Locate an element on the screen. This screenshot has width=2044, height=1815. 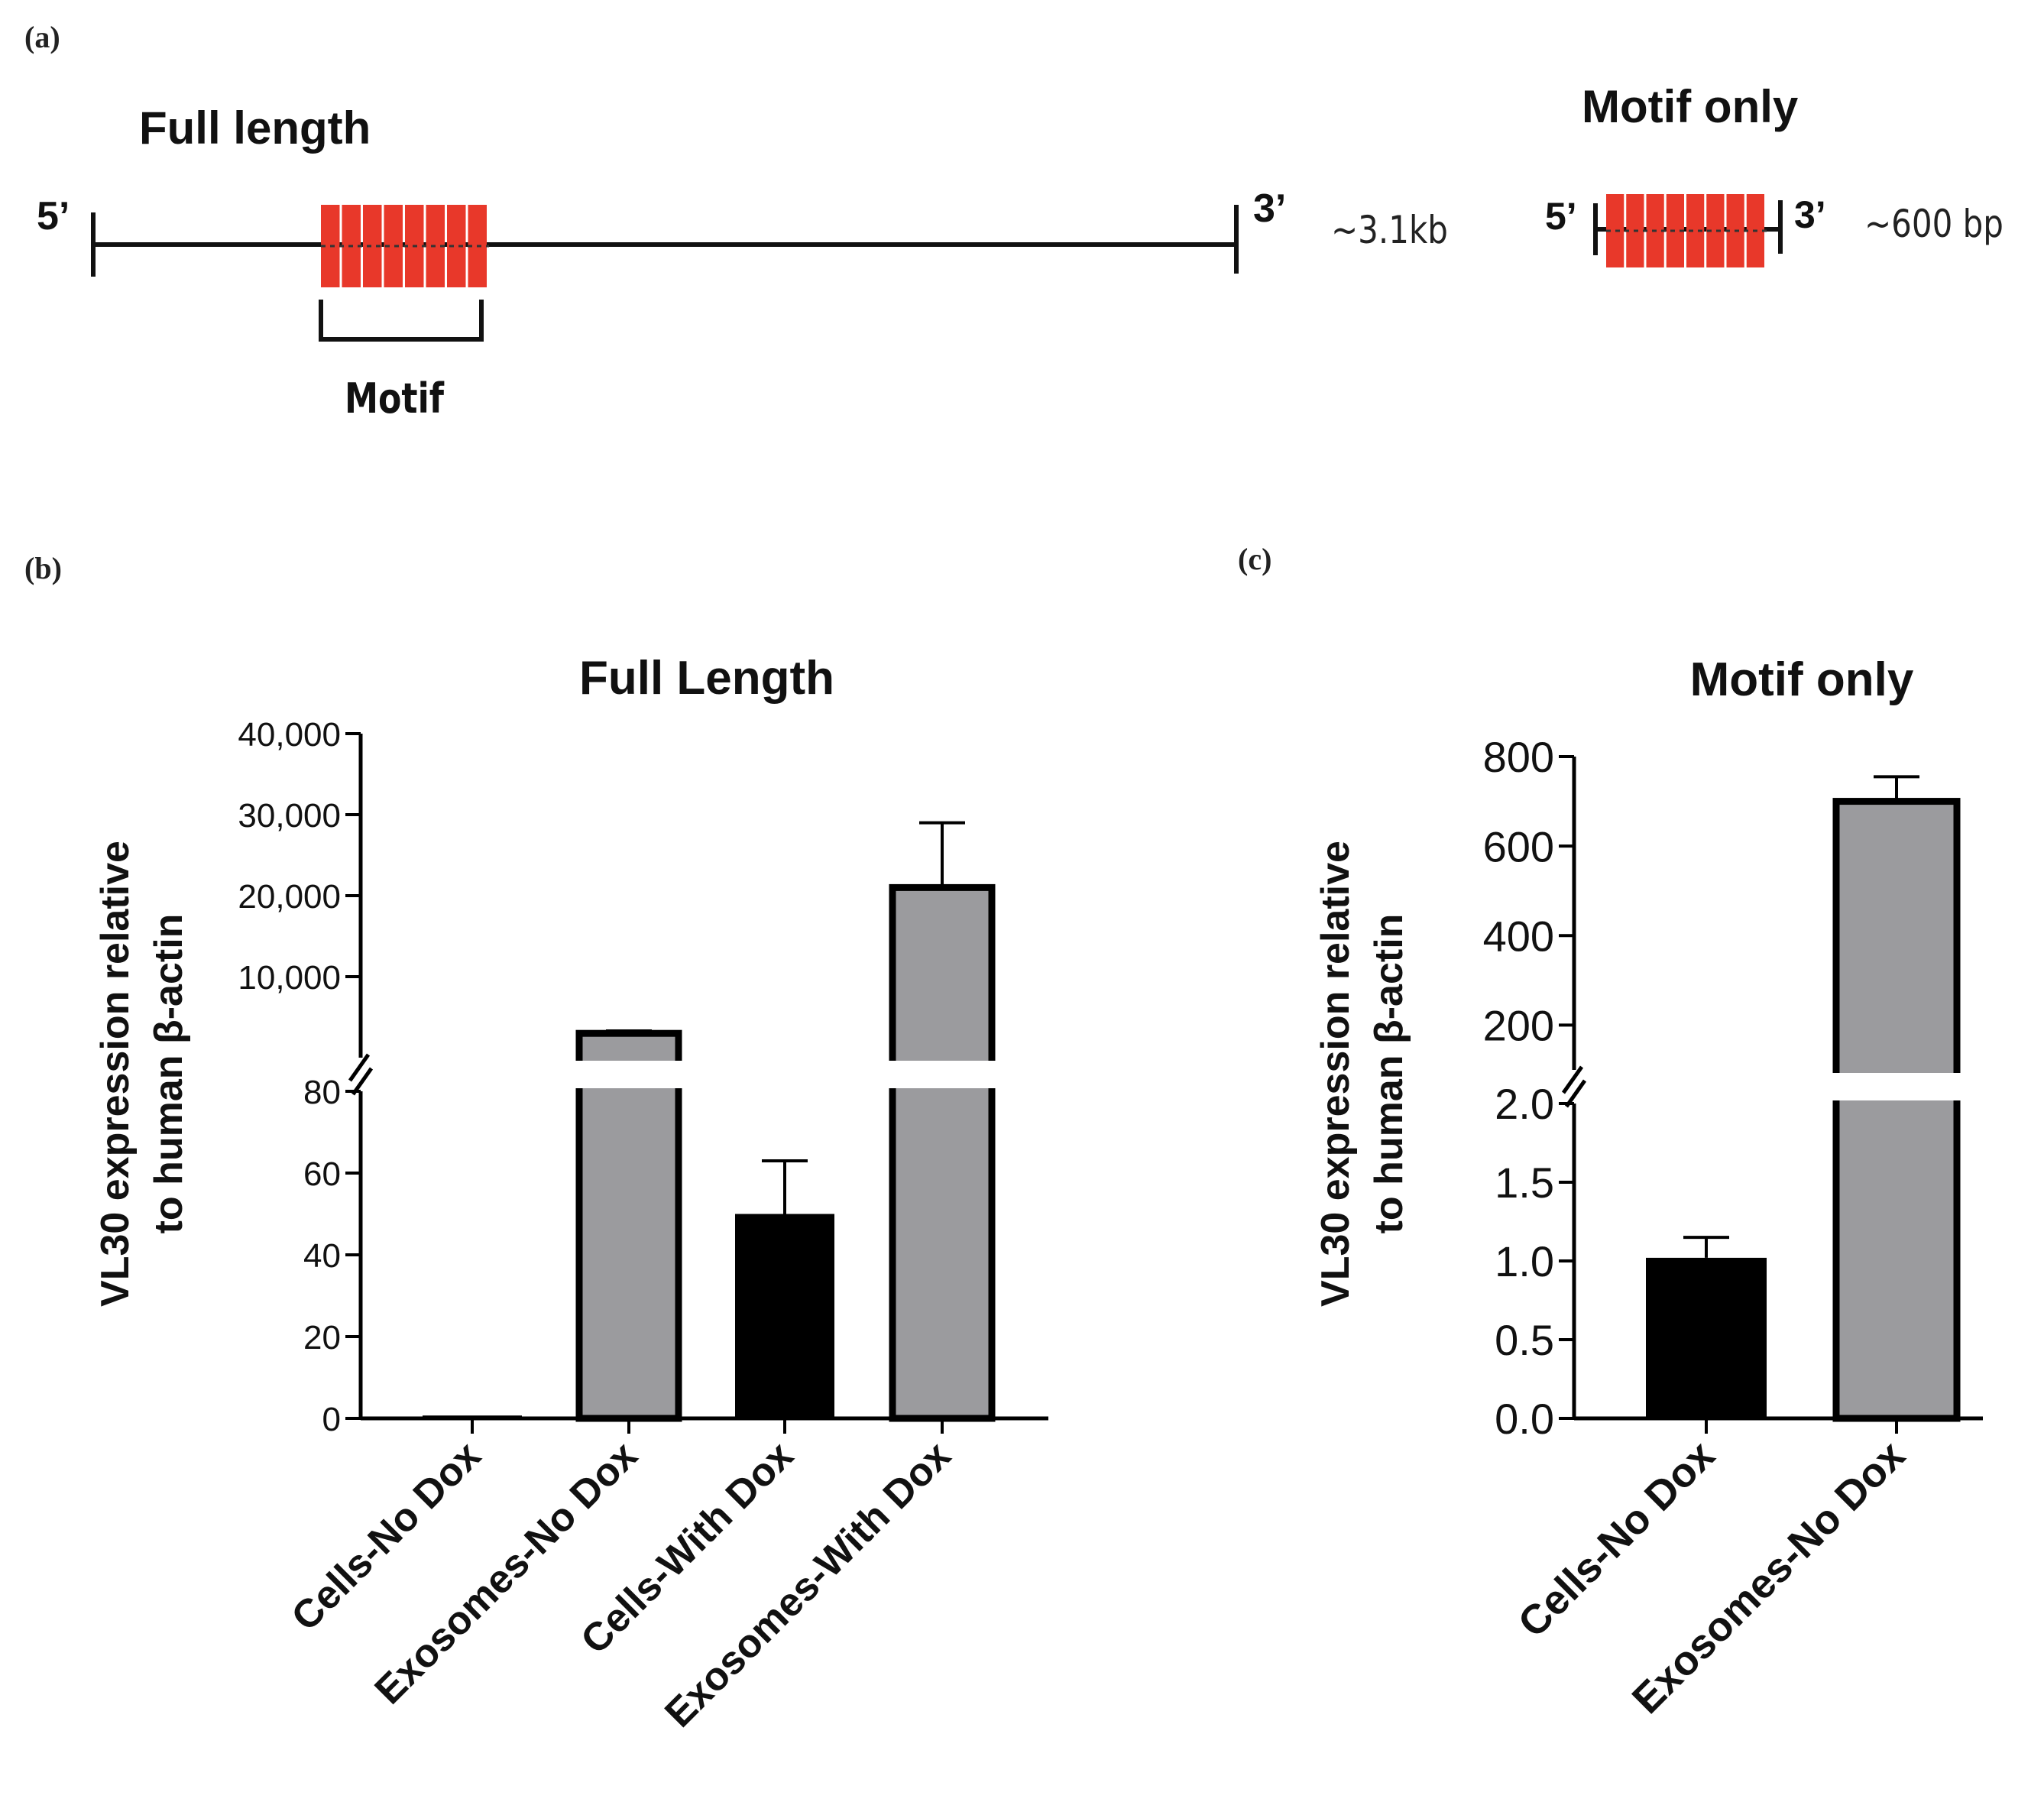
y-tick-label: 10,000 is located at coordinates (289, 978).